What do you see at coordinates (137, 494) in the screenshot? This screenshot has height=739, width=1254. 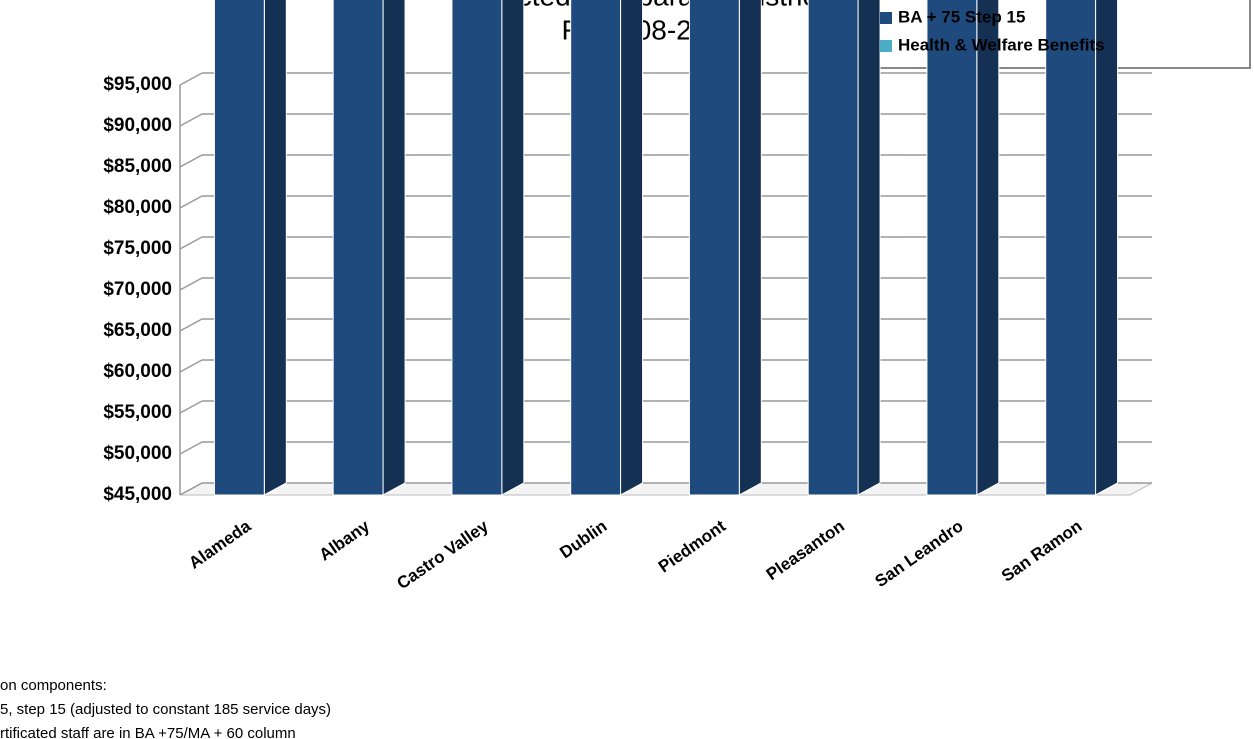 I see `y-tick-label: $45,000` at bounding box center [137, 494].